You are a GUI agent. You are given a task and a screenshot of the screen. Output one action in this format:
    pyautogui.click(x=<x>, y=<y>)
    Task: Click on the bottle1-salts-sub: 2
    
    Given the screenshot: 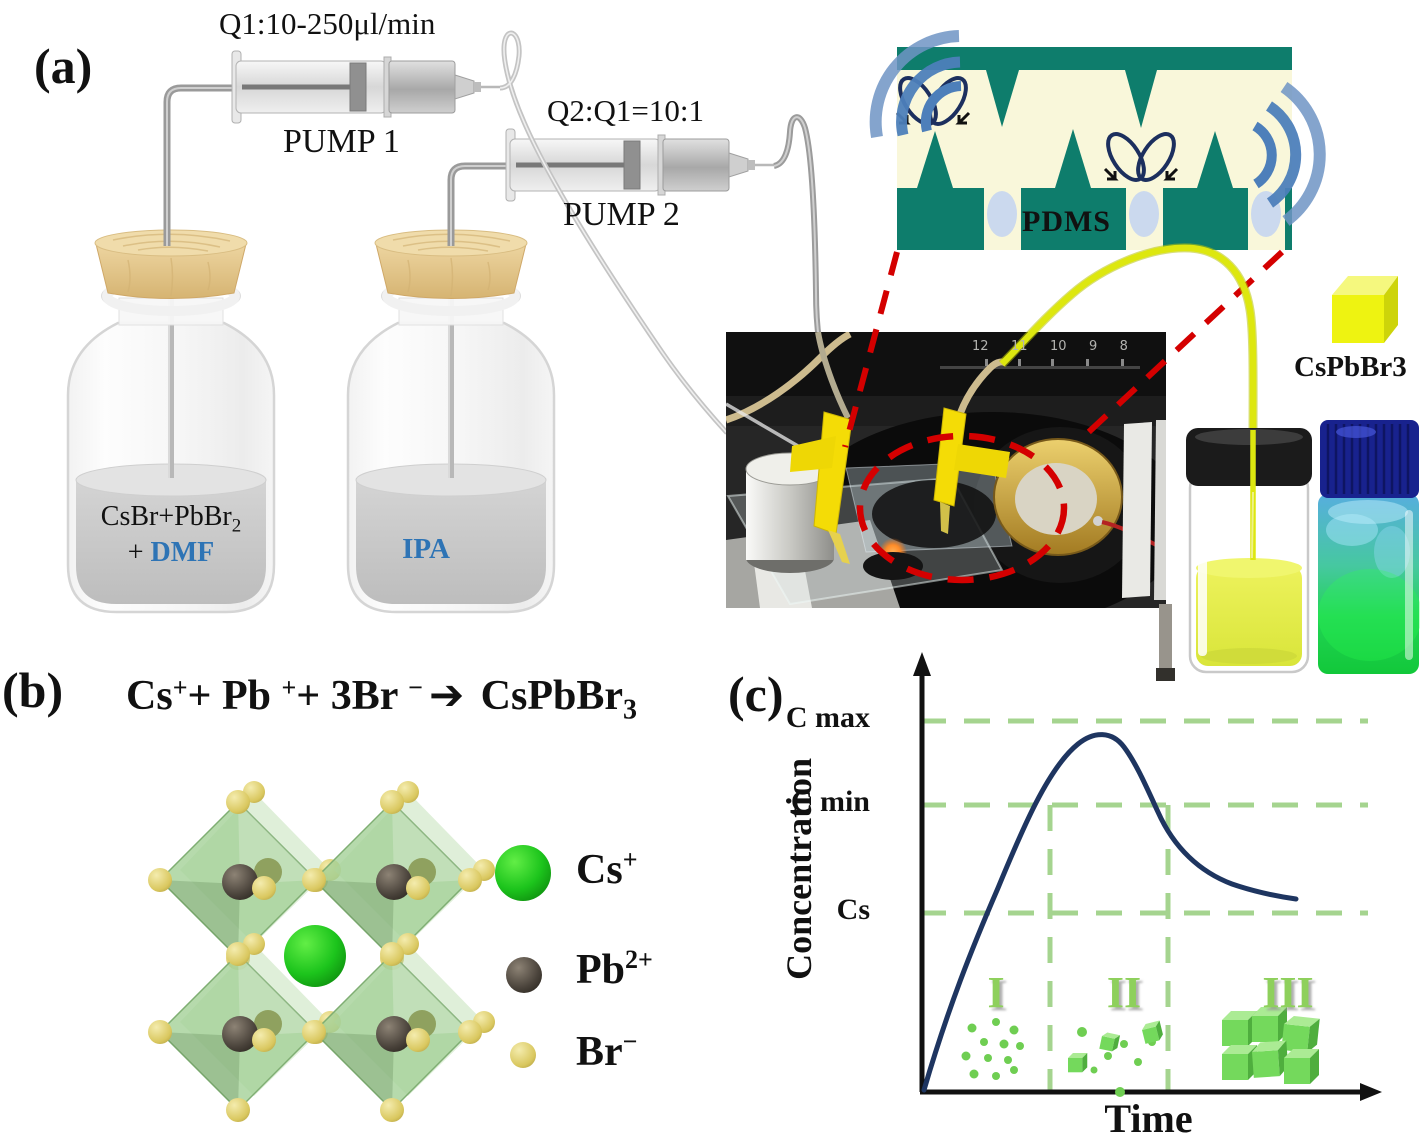 What is the action you would take?
    pyautogui.click(x=236, y=526)
    